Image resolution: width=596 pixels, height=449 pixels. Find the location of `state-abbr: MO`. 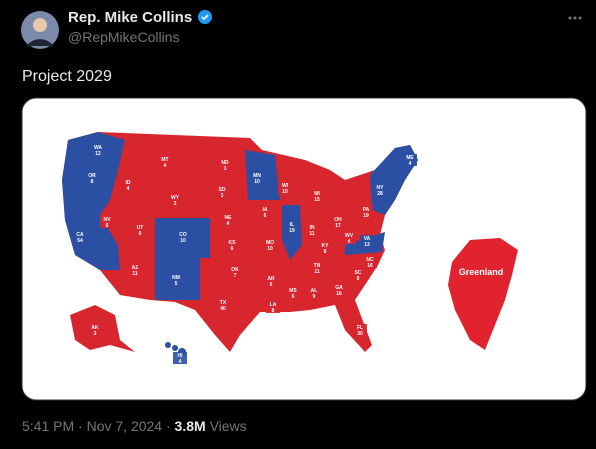

state-abbr: MO is located at coordinates (270, 243).